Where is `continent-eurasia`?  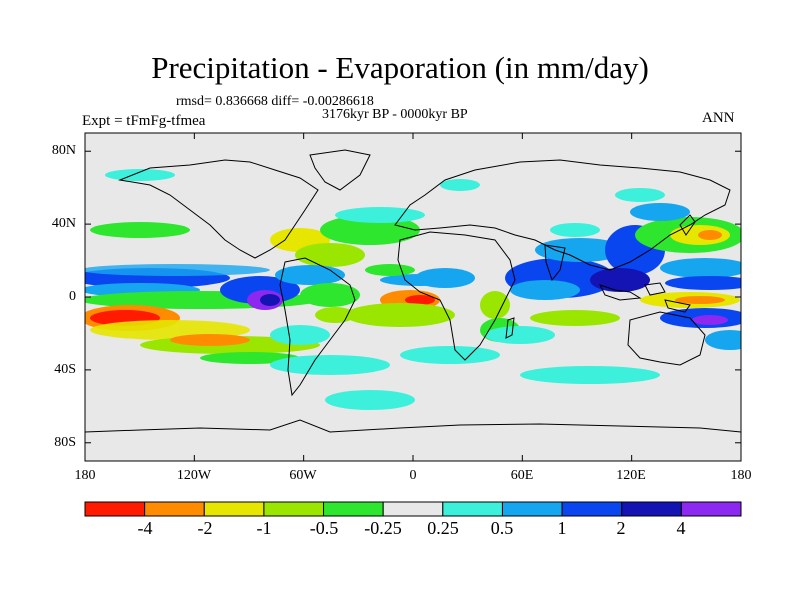 continent-eurasia is located at coordinates (562, 215).